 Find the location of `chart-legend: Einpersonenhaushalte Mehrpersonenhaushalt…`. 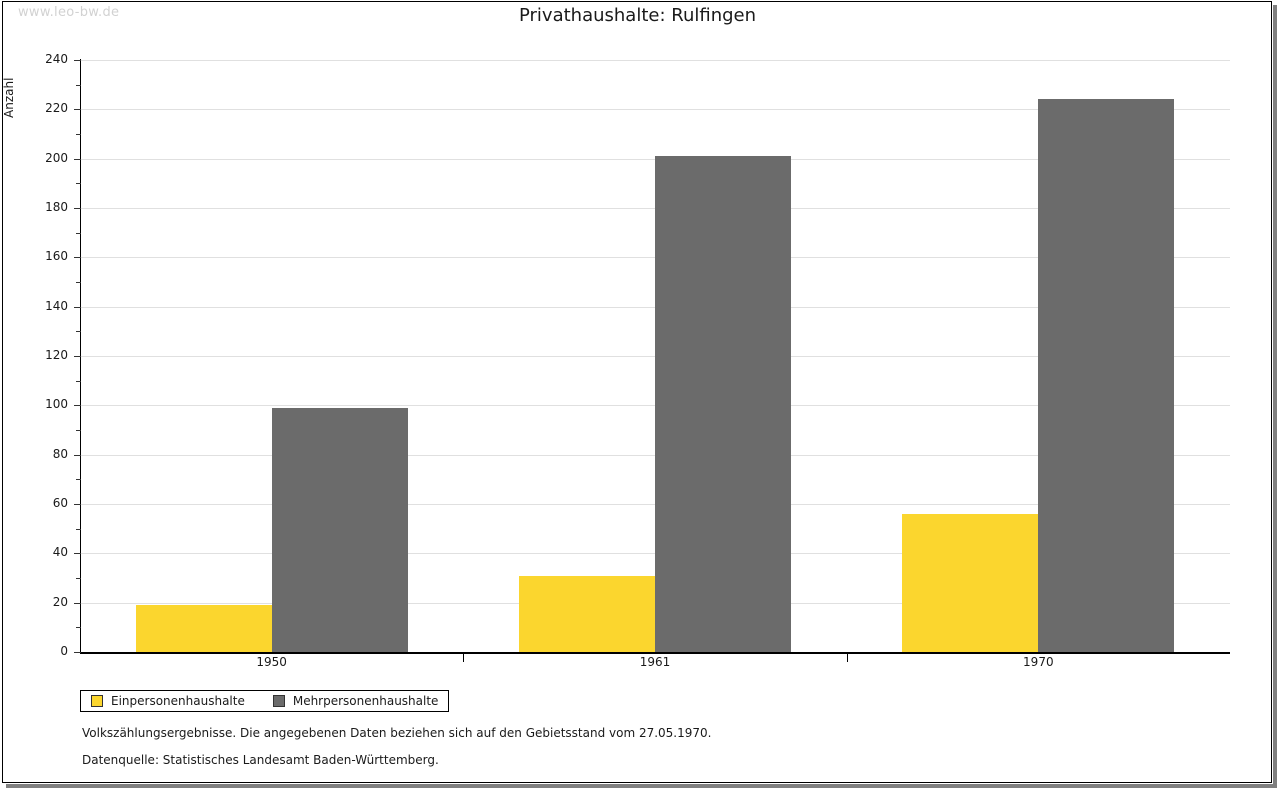

chart-legend: Einpersonenhaushalte Mehrpersonenhaushalt… is located at coordinates (265, 701).